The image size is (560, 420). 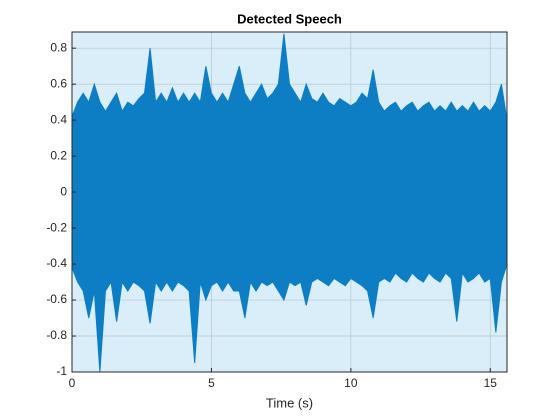 I want to click on x-tick-label: 5, so click(x=211, y=383).